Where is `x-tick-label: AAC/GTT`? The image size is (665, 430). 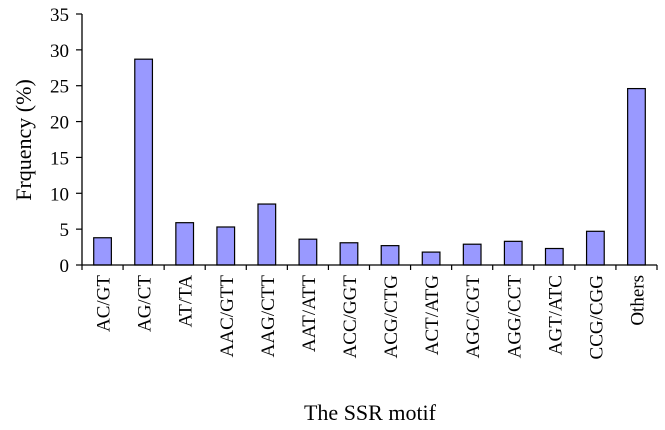
x-tick-label: AAC/GTT is located at coordinates (227, 316).